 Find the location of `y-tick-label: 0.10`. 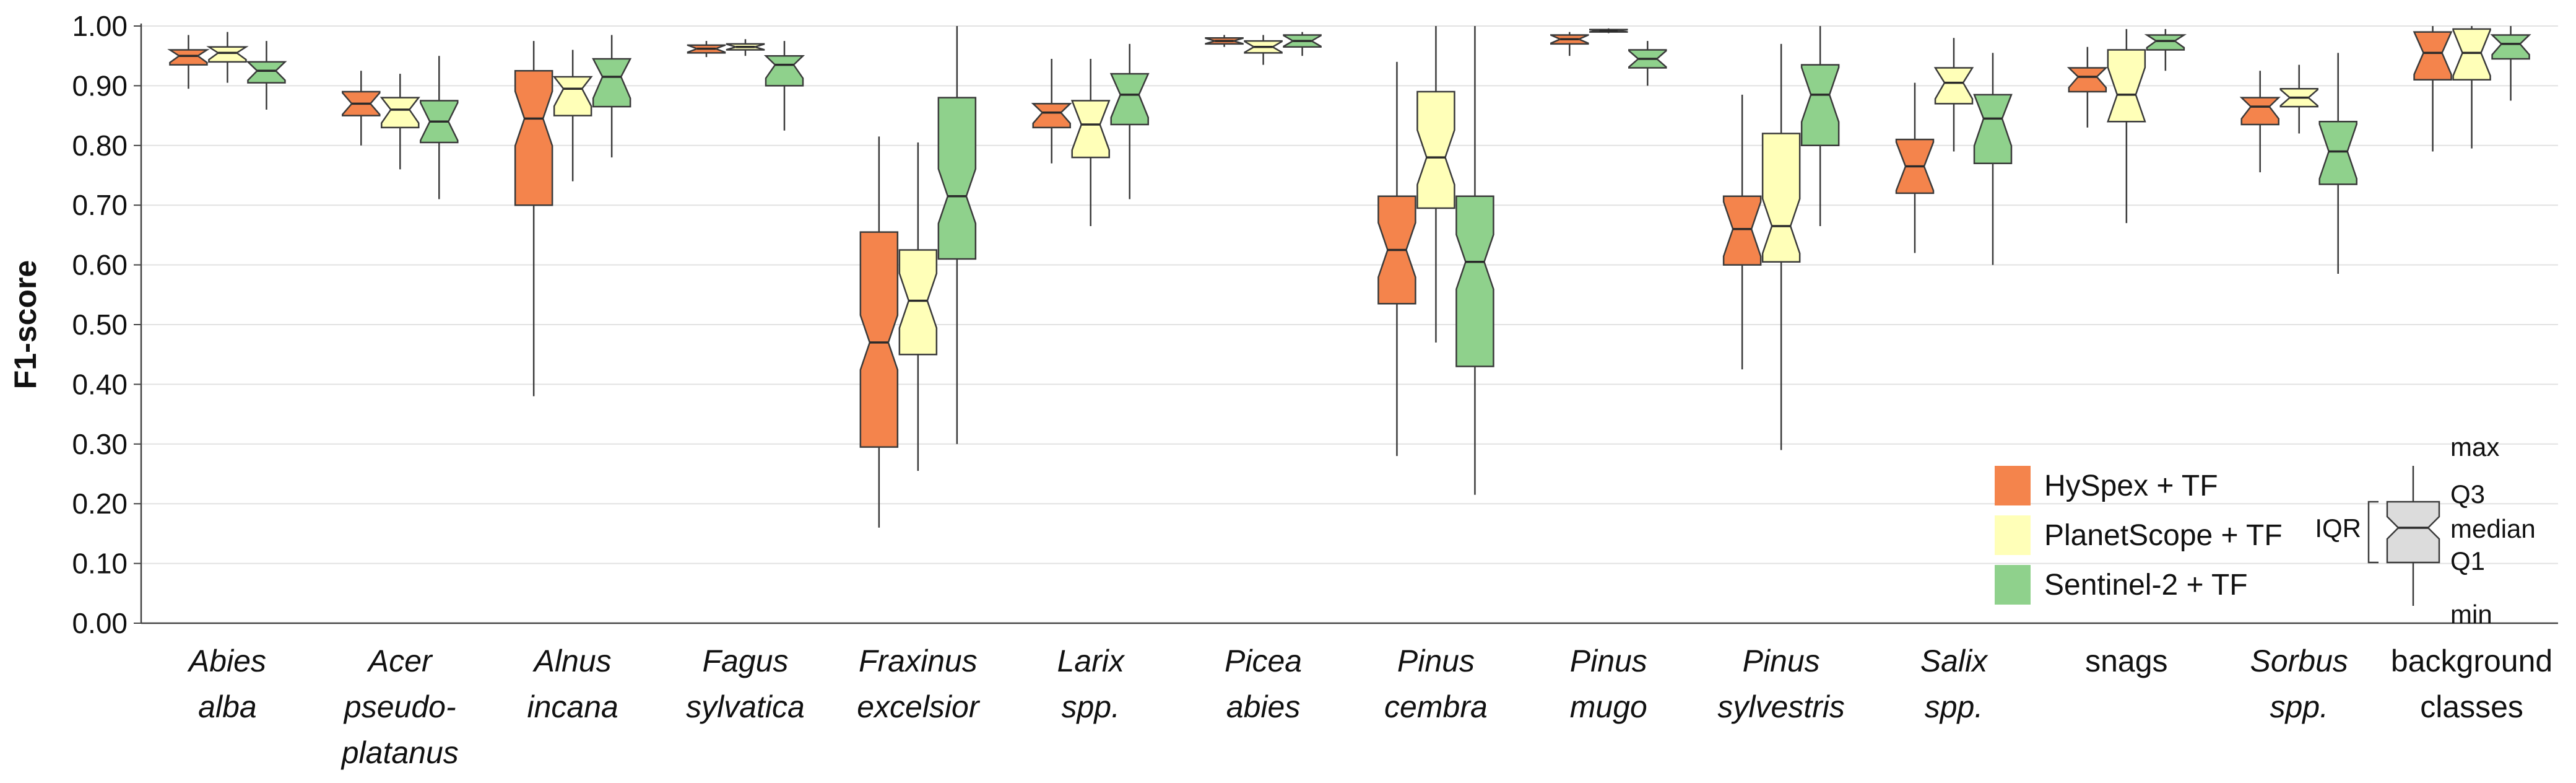

y-tick-label: 0.10 is located at coordinates (100, 564).